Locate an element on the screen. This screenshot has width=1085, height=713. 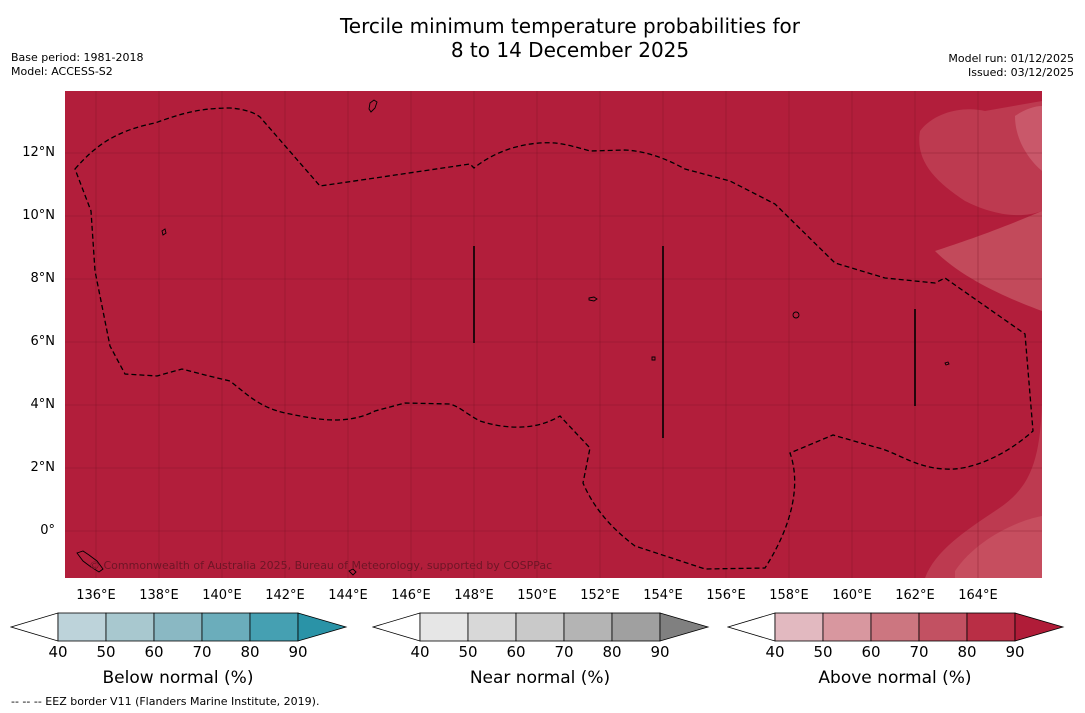
colorbar-label: Above normal (%) is located at coordinates (895, 678).